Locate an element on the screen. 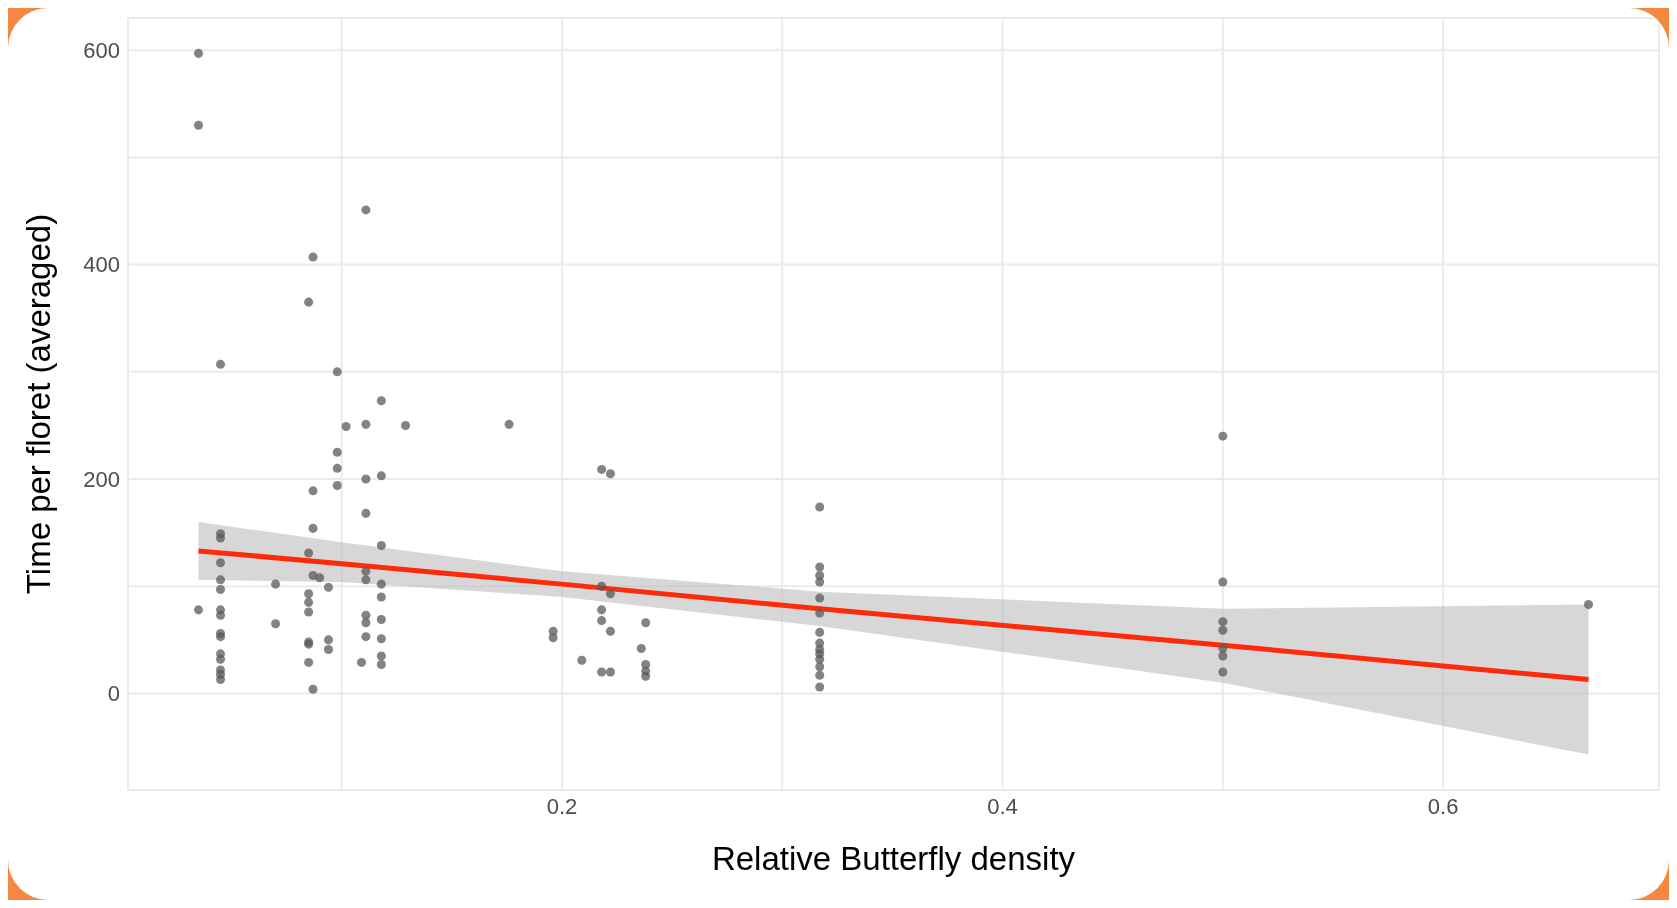  x-tick-label: 0.2 is located at coordinates (562, 806).